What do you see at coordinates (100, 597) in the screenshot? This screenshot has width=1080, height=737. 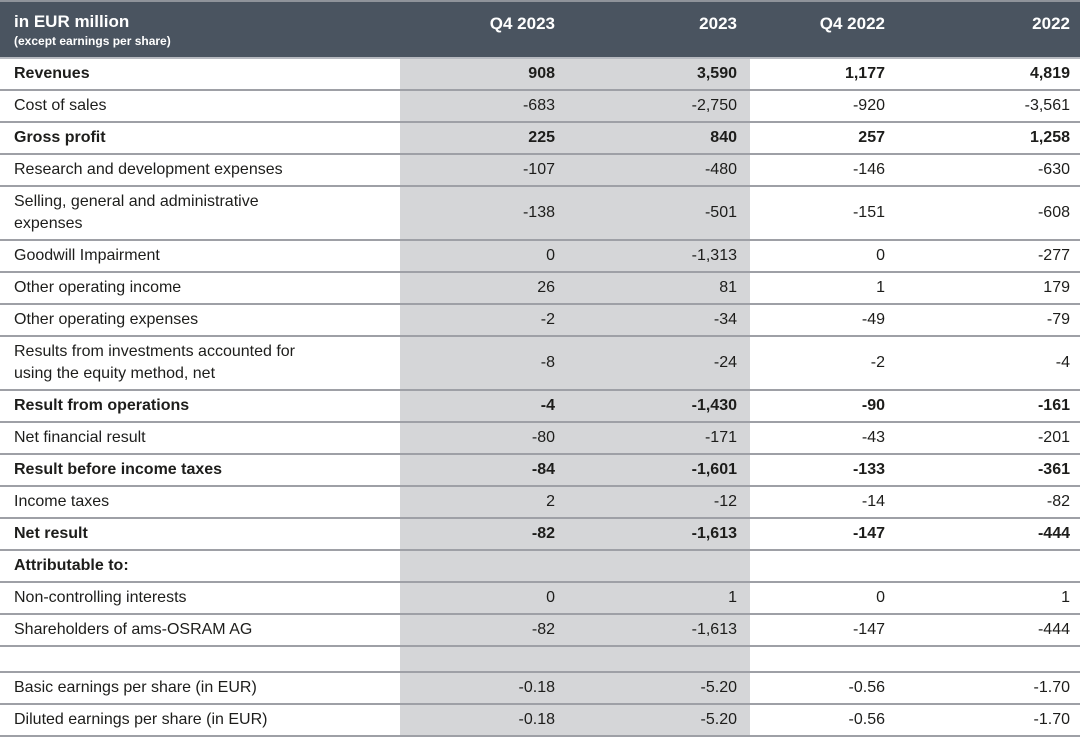 I see `row-label: Non-controlling interests` at bounding box center [100, 597].